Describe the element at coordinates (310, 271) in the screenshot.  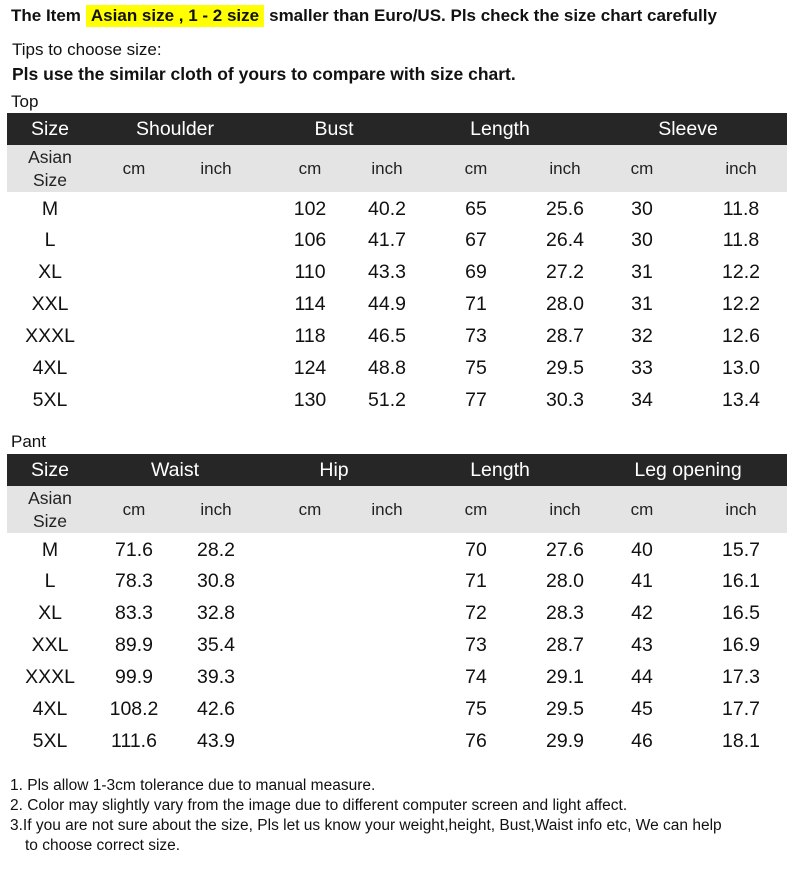
I see `cell-bust-cm: 110` at that location.